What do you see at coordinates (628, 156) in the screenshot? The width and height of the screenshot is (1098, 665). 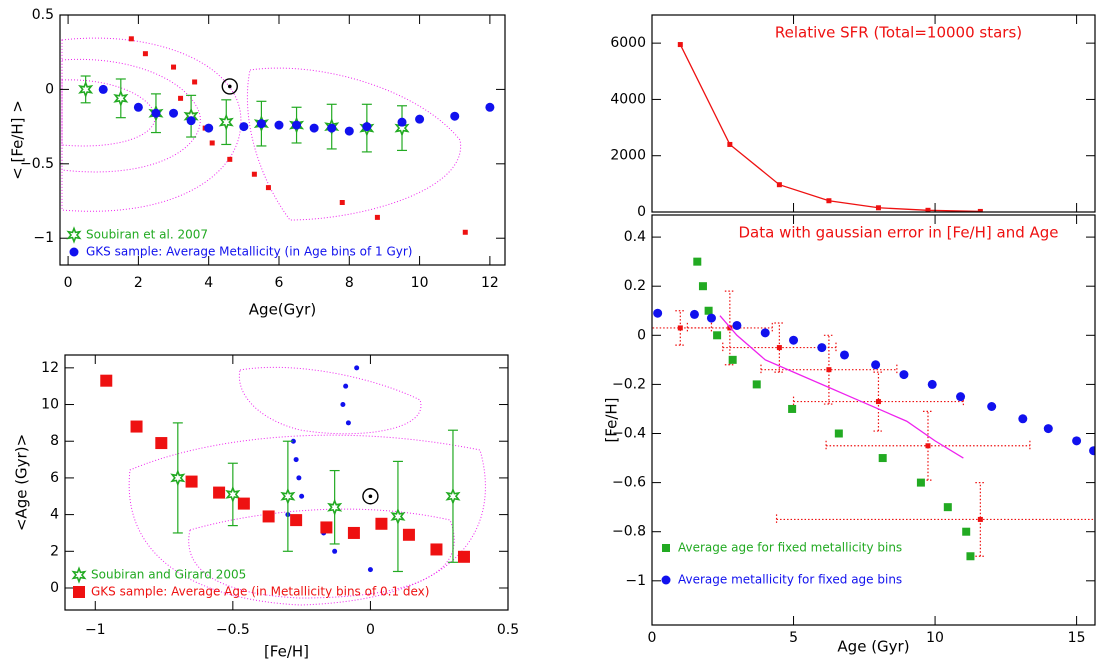 I see `y-tick-label: 2000` at bounding box center [628, 156].